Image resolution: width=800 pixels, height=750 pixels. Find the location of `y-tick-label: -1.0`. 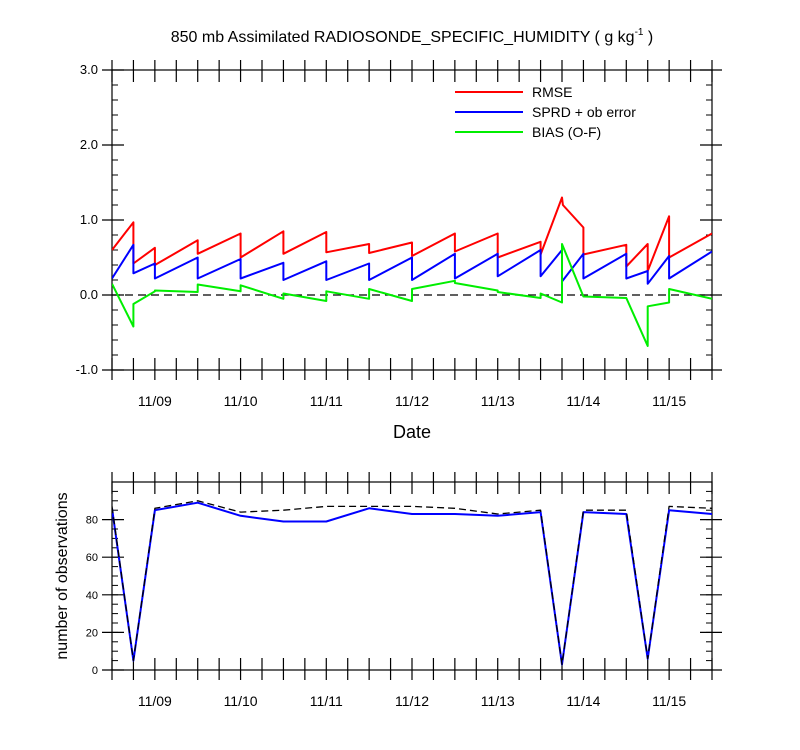

y-tick-label: -1.0 is located at coordinates (87, 369).